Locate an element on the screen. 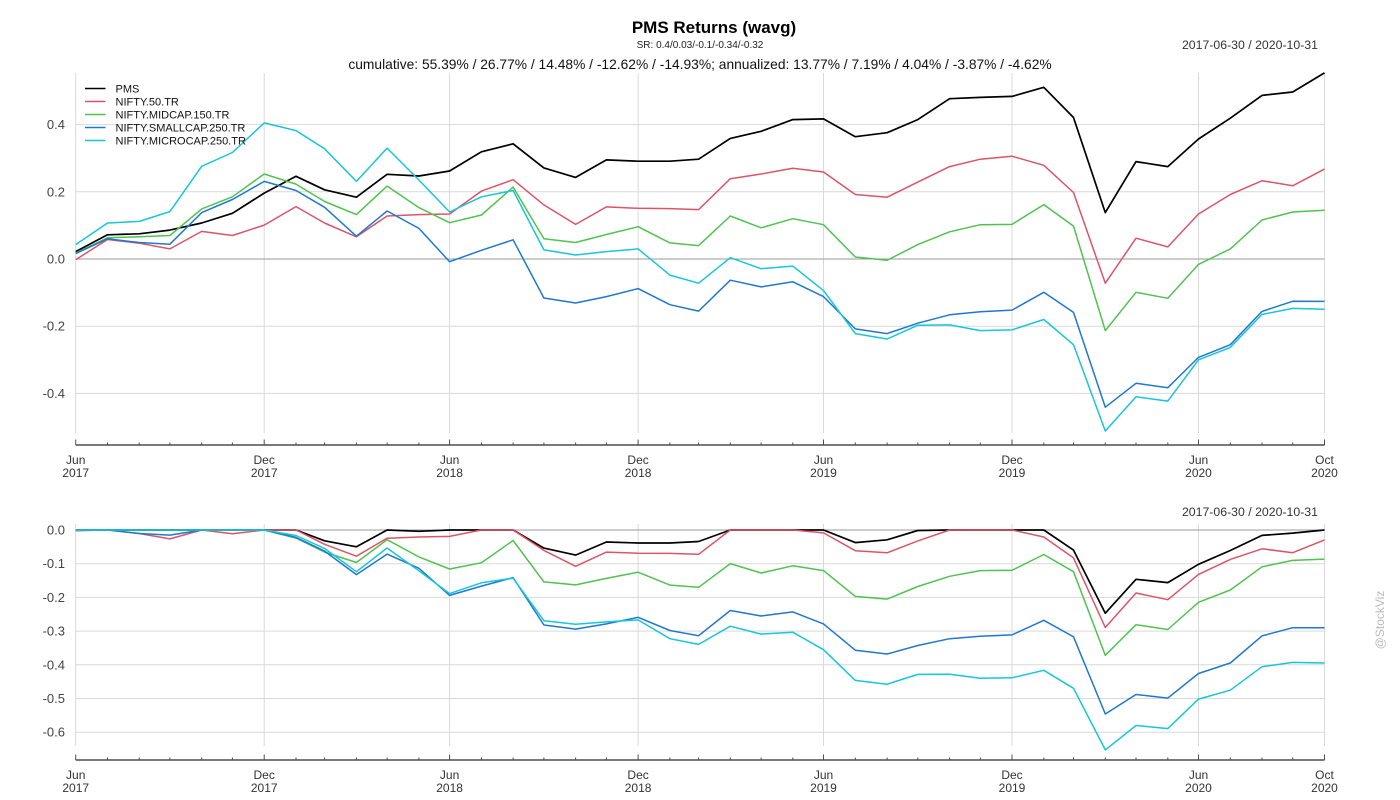  svg-text: PMS is located at coordinates (128, 90).